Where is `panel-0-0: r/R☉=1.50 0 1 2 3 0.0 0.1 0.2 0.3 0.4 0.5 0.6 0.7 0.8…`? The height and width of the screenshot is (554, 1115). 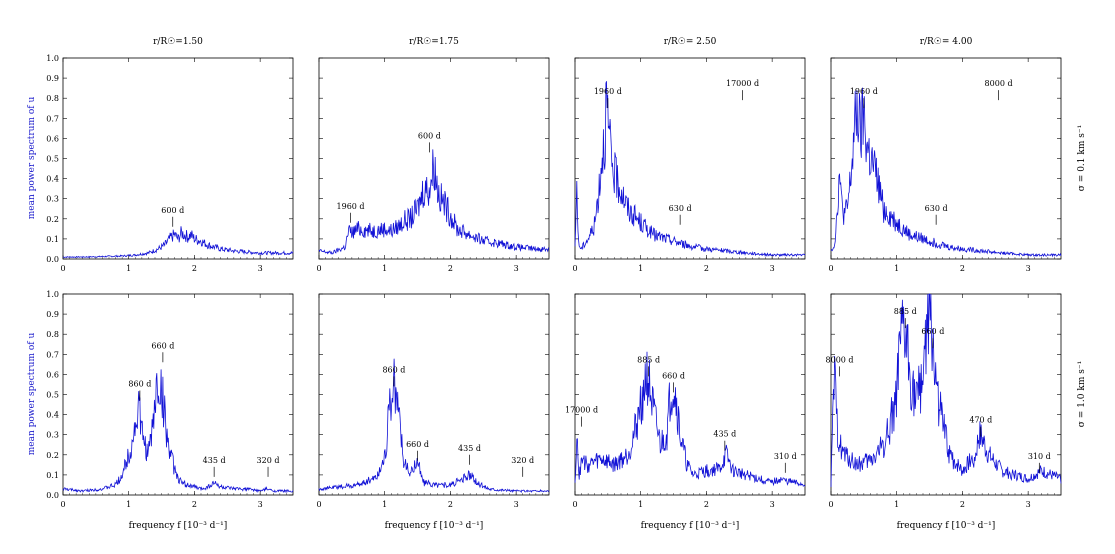 panel-0-0: r/R☉=1.50 0 1 2 3 0.0 0.1 0.2 0.3 0.4 0.5 0.6 0.7 0.8… is located at coordinates (170, 155).